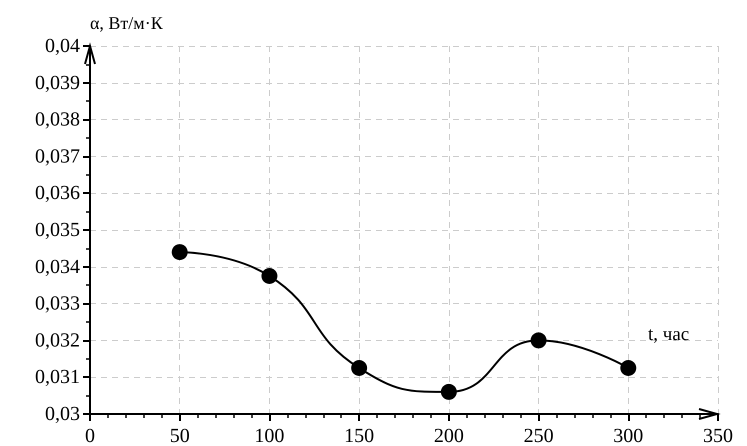 This screenshot has height=446, width=747. Describe the element at coordinates (718, 435) in the screenshot. I see `x-tick-label: 350` at that location.